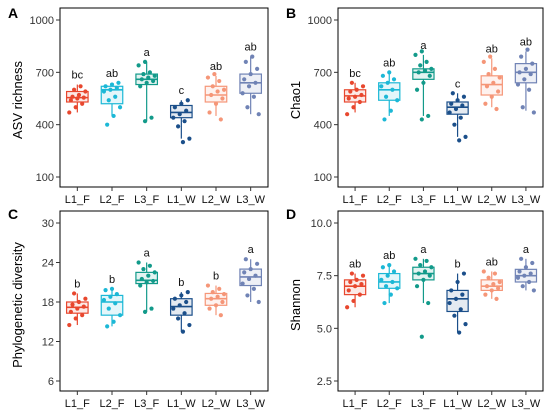 This screenshot has width=550, height=415. I want to click on significance-label-d: b, so click(458, 265).